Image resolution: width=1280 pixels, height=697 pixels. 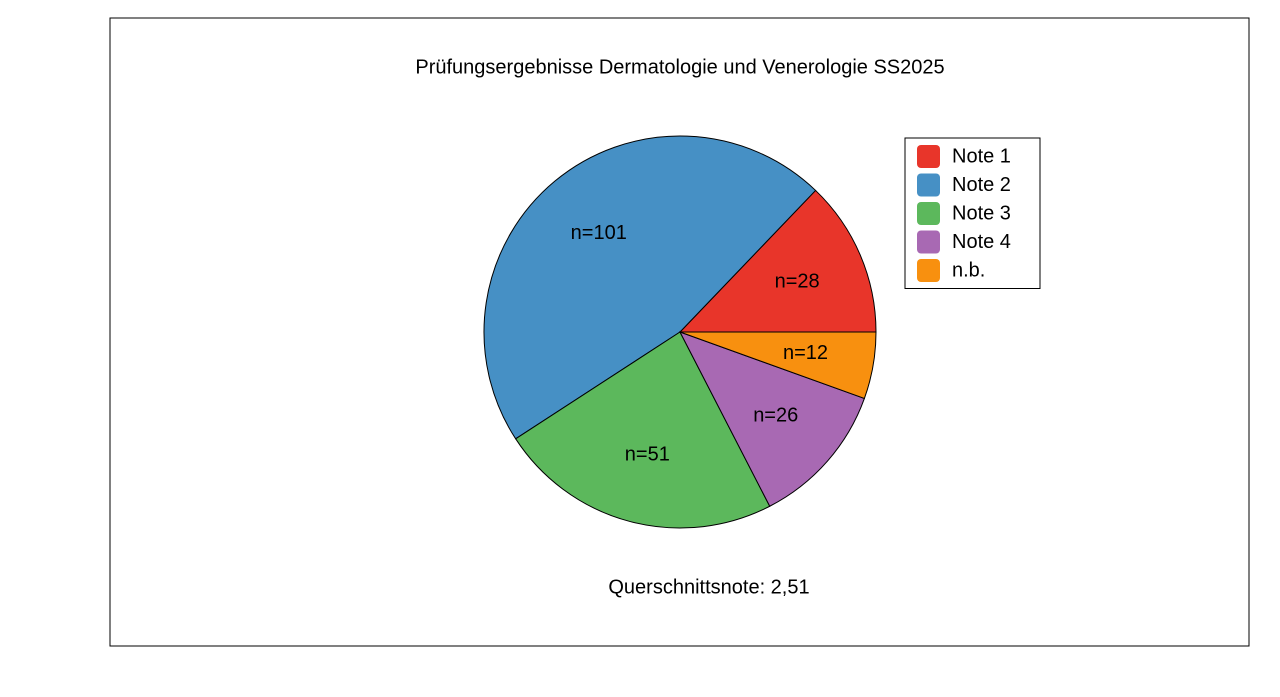 What do you see at coordinates (968, 270) in the screenshot?
I see `legend-label: n.b.` at bounding box center [968, 270].